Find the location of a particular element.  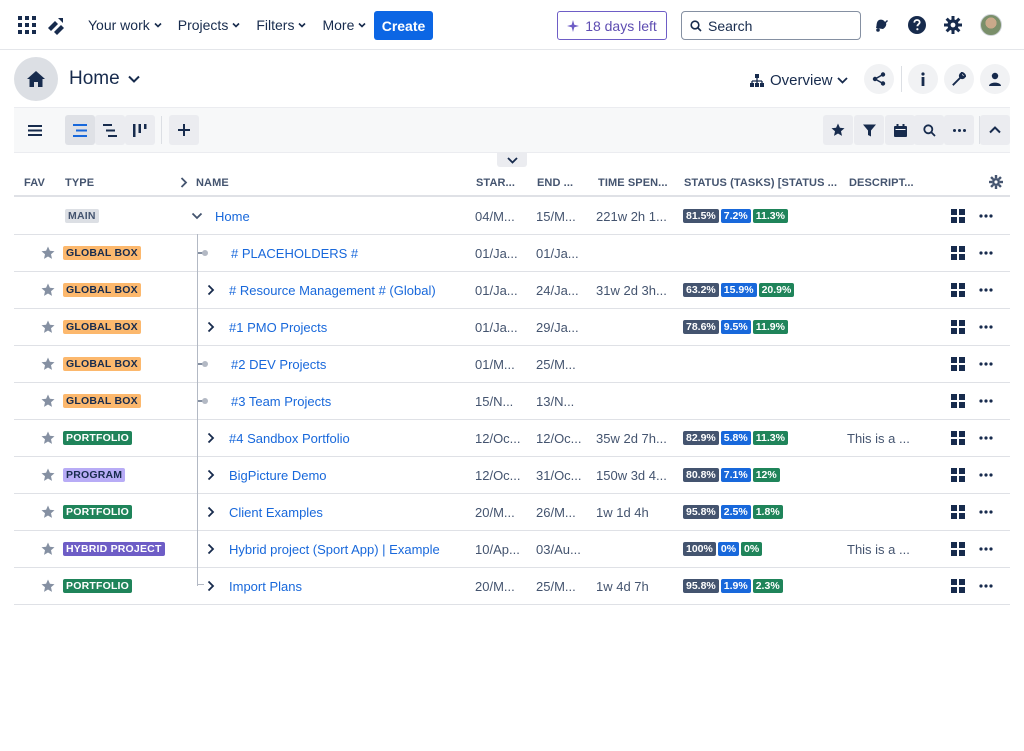

avatar is located at coordinates (991, 25).